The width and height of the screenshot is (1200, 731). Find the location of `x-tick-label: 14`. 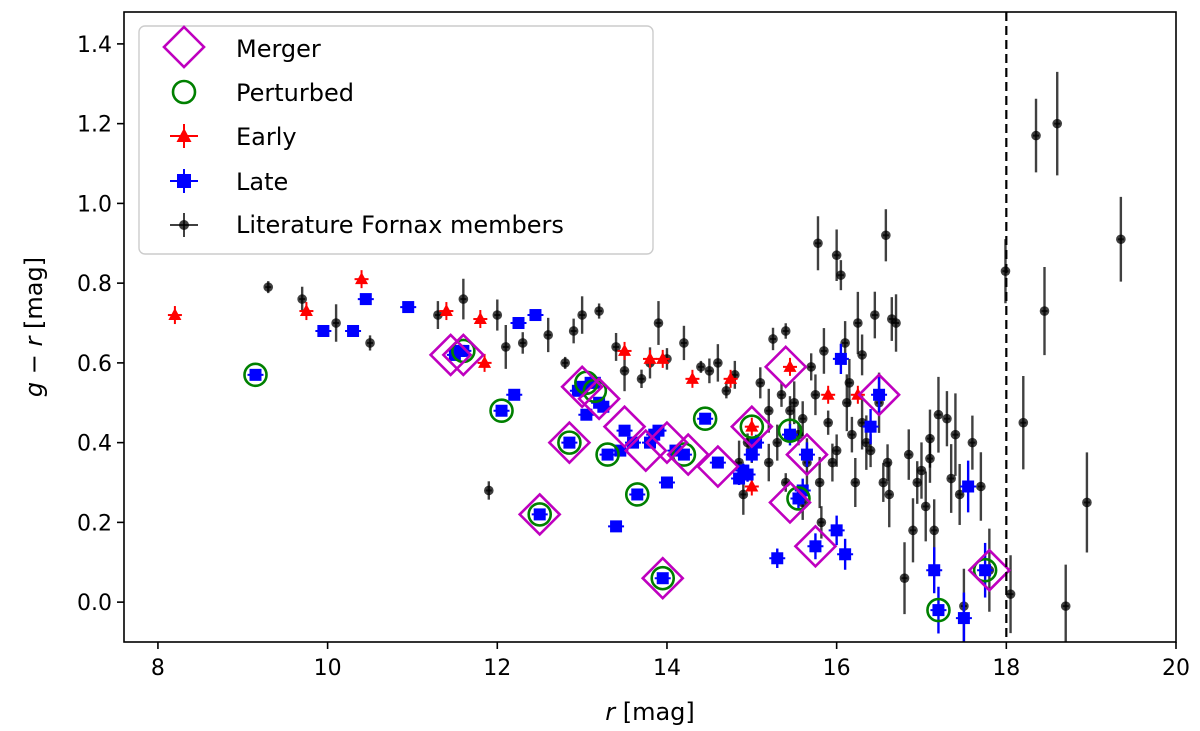

x-tick-label: 14 is located at coordinates (667, 668).